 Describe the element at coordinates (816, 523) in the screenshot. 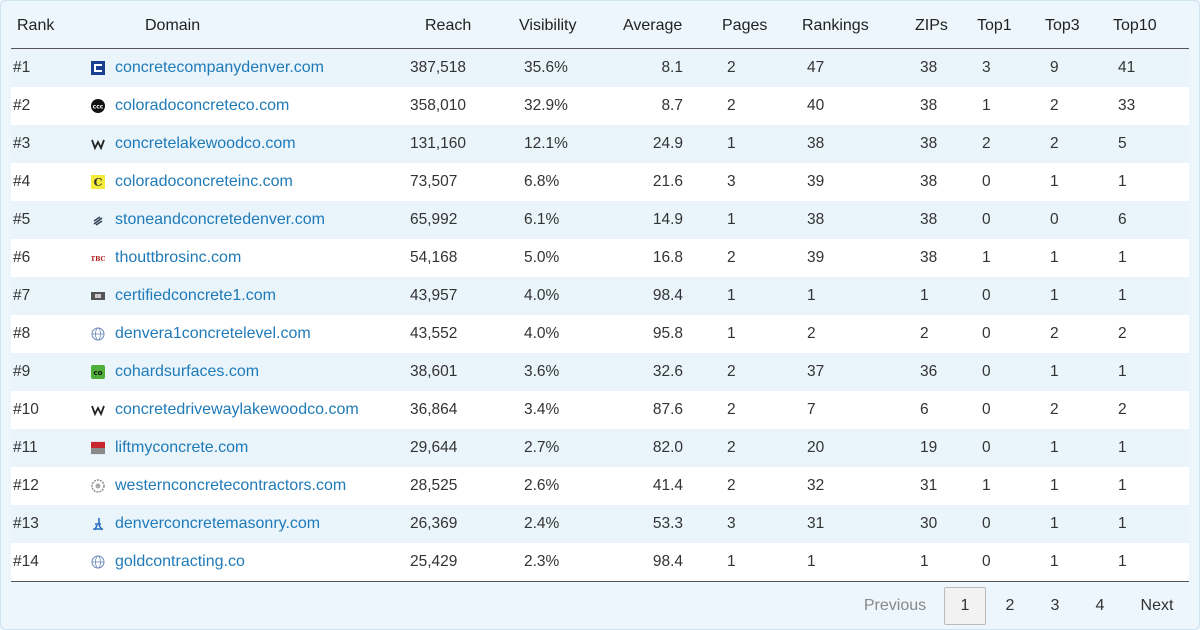

I see `cell-rankings: 31` at that location.